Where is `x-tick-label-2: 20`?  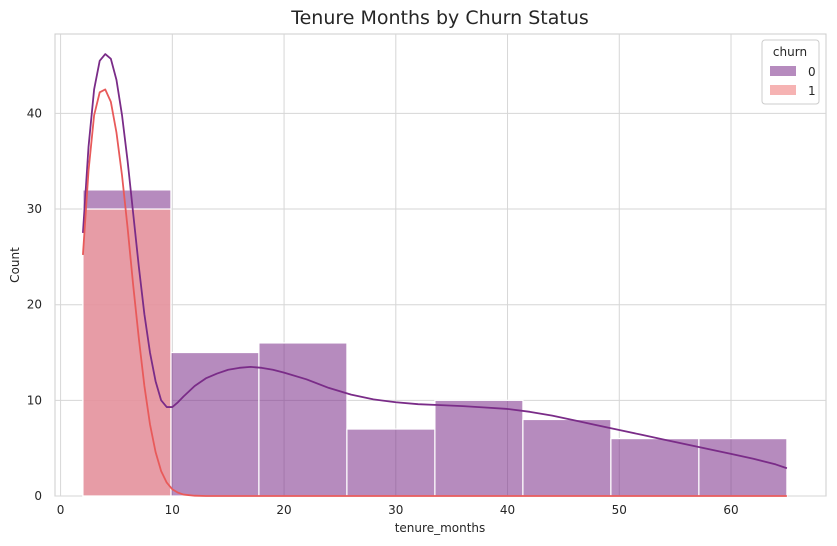
x-tick-label-2: 20 is located at coordinates (283, 510).